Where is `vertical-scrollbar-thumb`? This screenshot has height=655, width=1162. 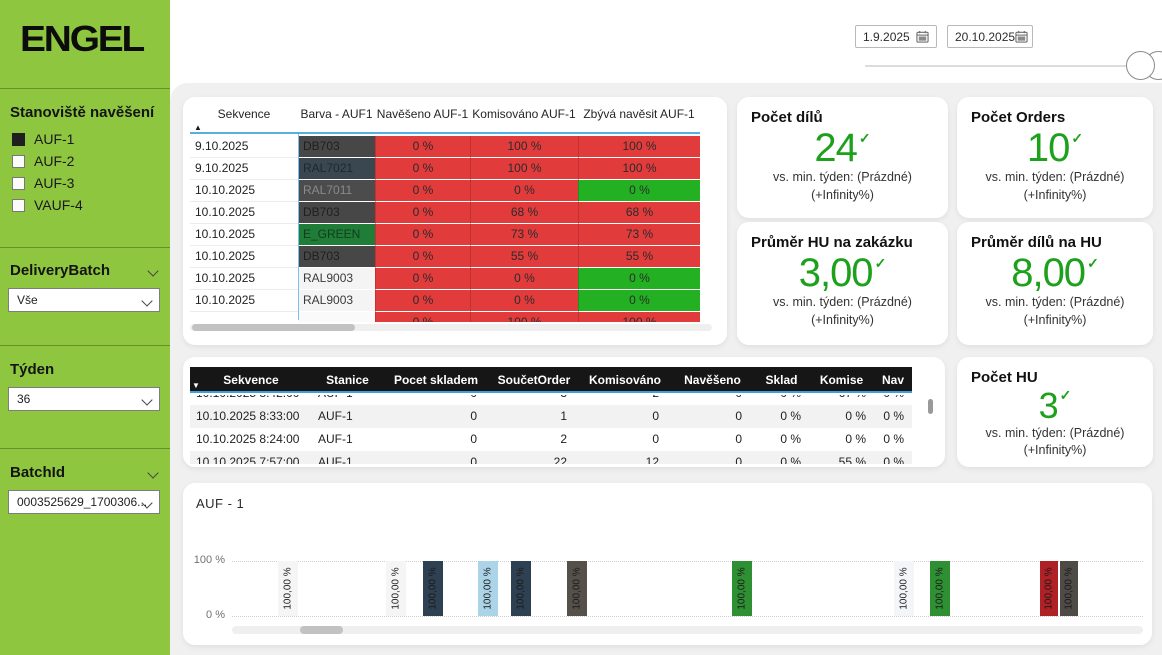 vertical-scrollbar-thumb is located at coordinates (930, 406).